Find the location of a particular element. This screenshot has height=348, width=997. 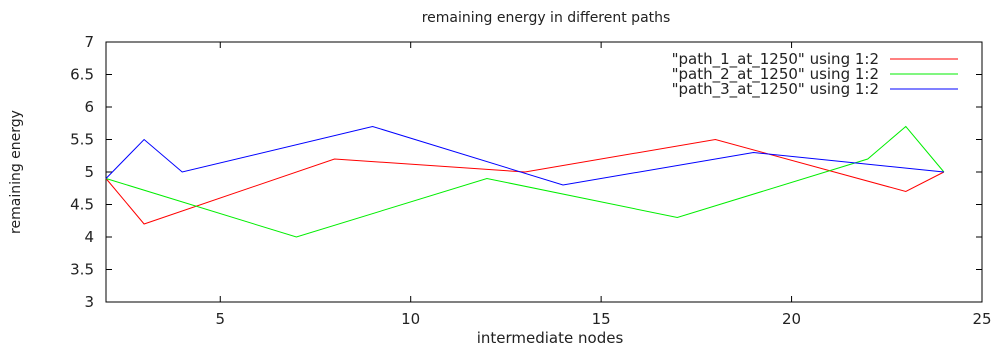

x-axis-label: intermediate nodes is located at coordinates (550, 338).